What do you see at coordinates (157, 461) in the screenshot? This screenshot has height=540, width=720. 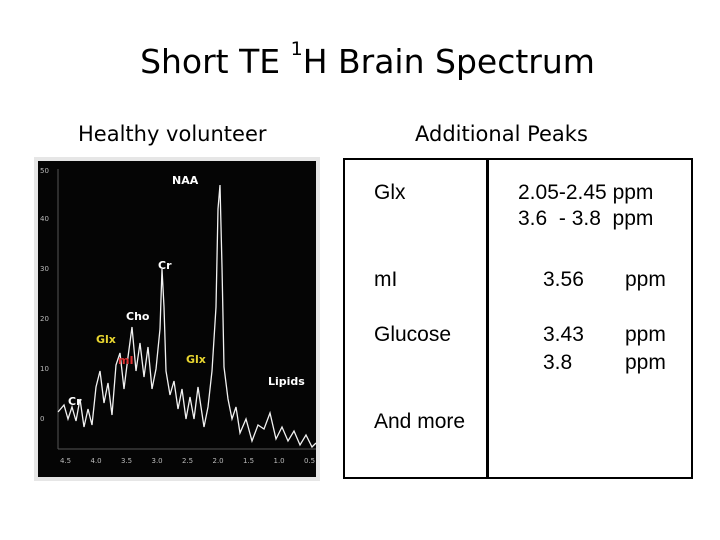 I see `x-tick-label: 3.0` at bounding box center [157, 461].